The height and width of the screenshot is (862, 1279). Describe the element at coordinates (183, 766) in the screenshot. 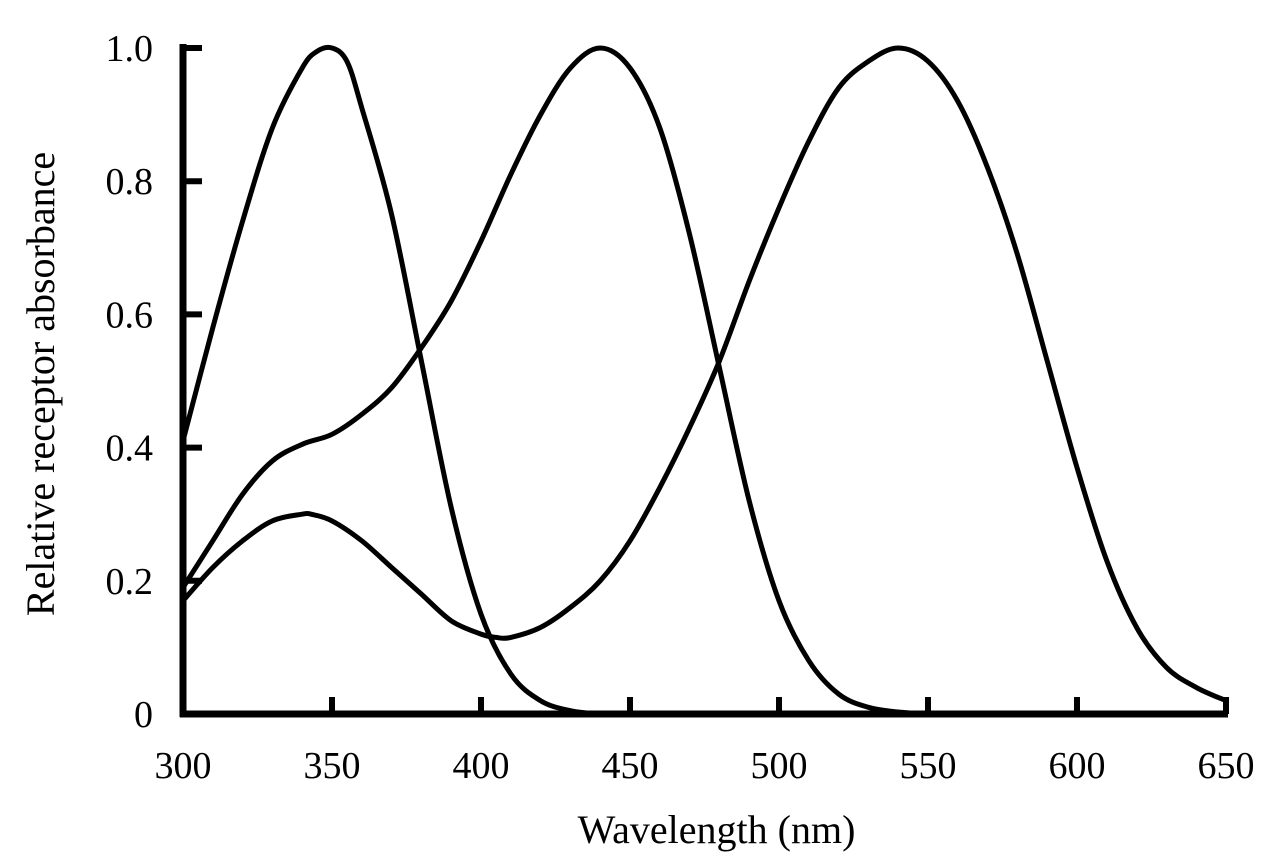

I see `x-tick-label: 300` at that location.